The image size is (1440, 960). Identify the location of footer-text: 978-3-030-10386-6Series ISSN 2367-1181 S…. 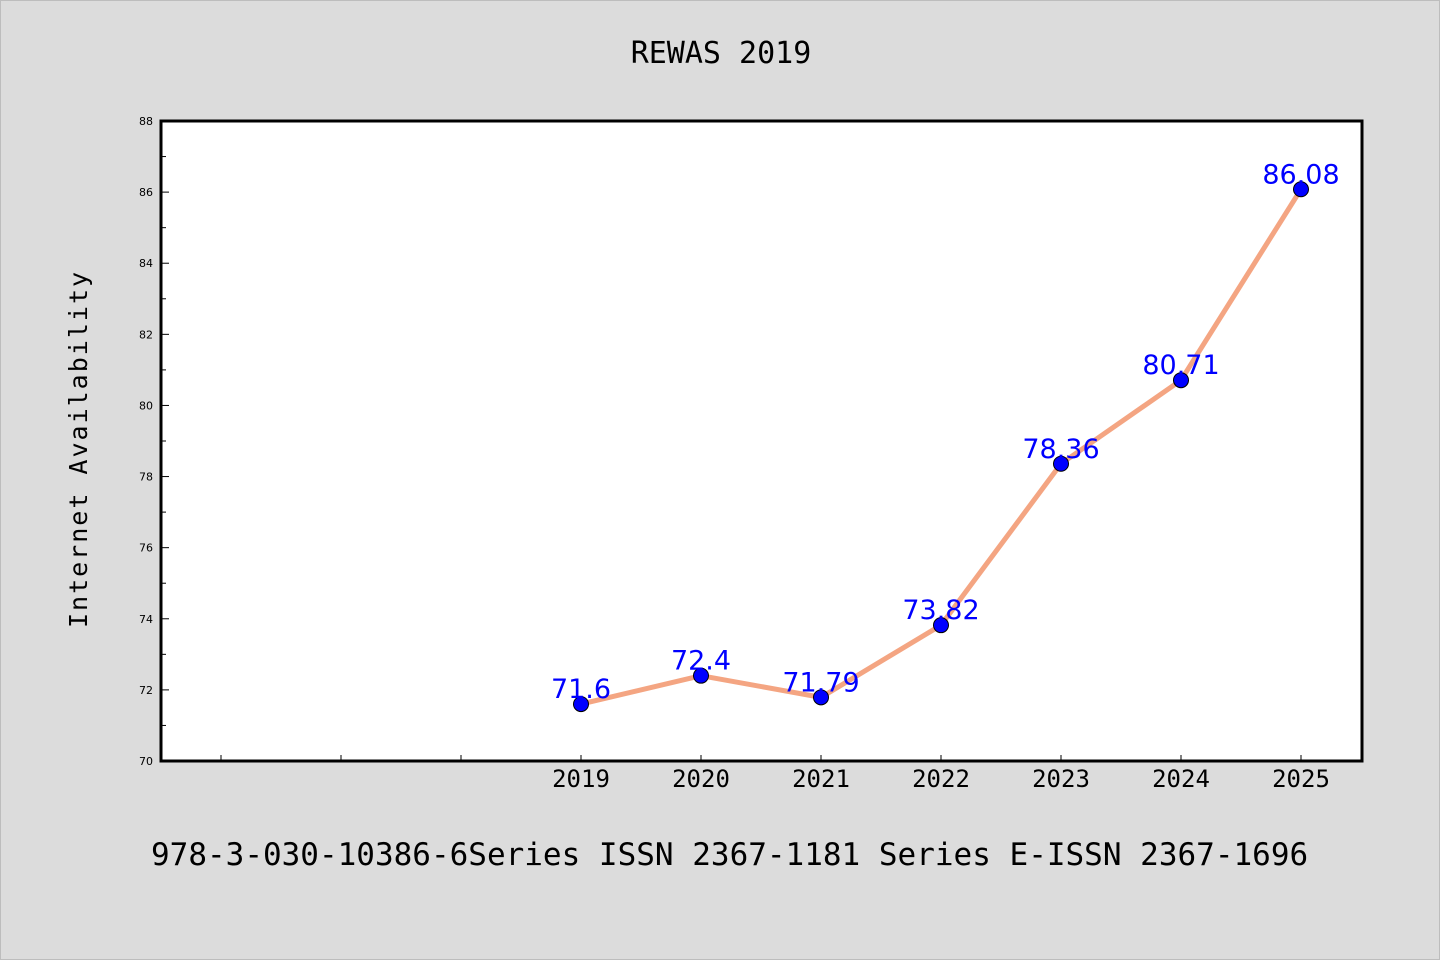
(729, 855).